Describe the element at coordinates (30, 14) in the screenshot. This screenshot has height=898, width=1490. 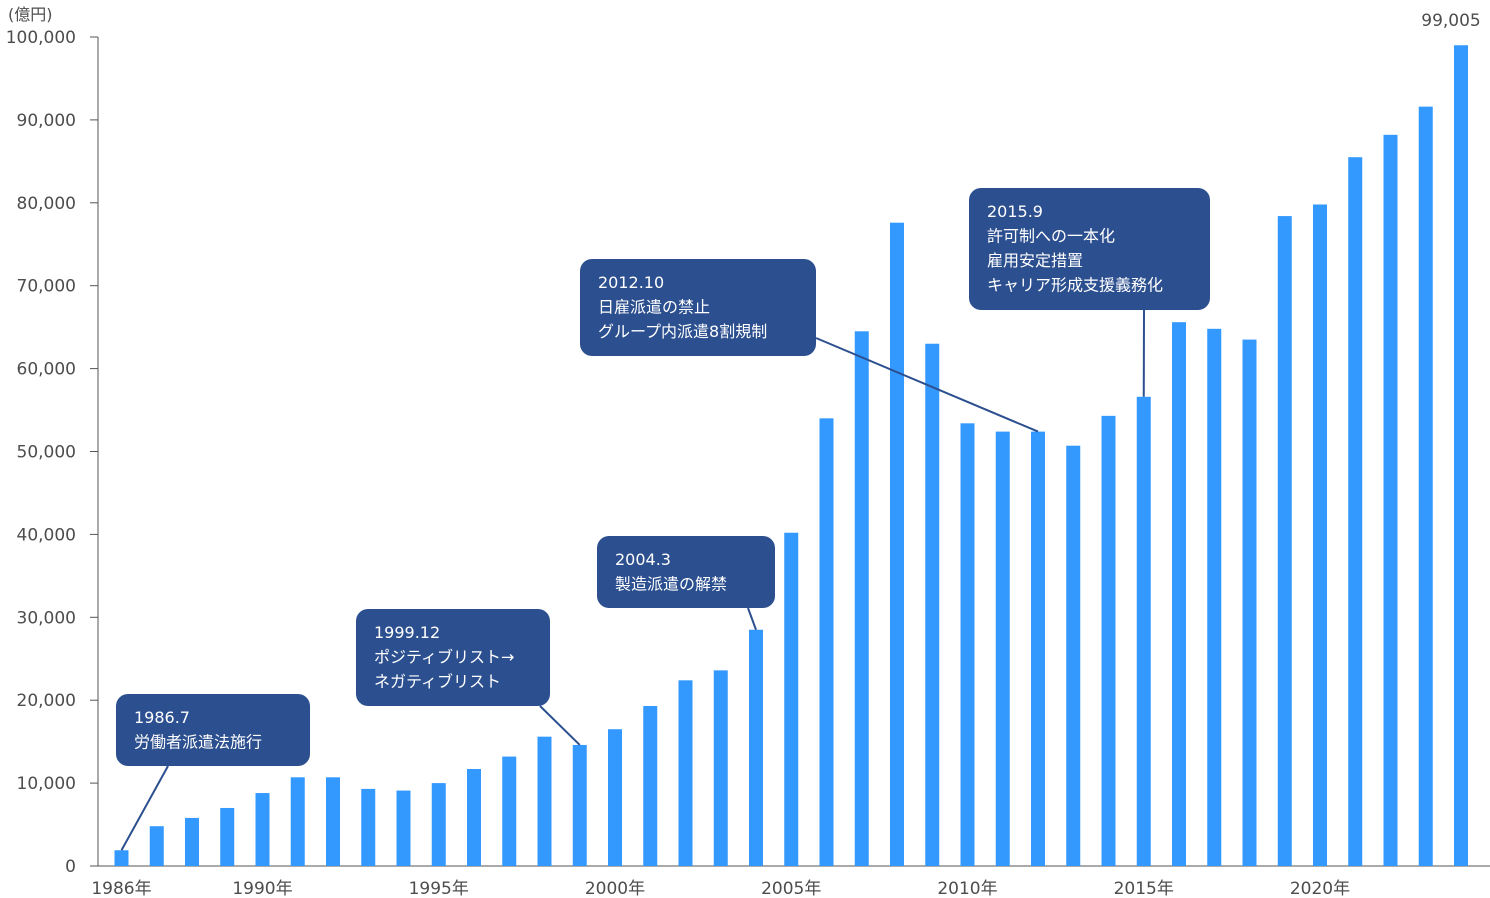
I see `y-axis-unit-label: (億円)` at that location.